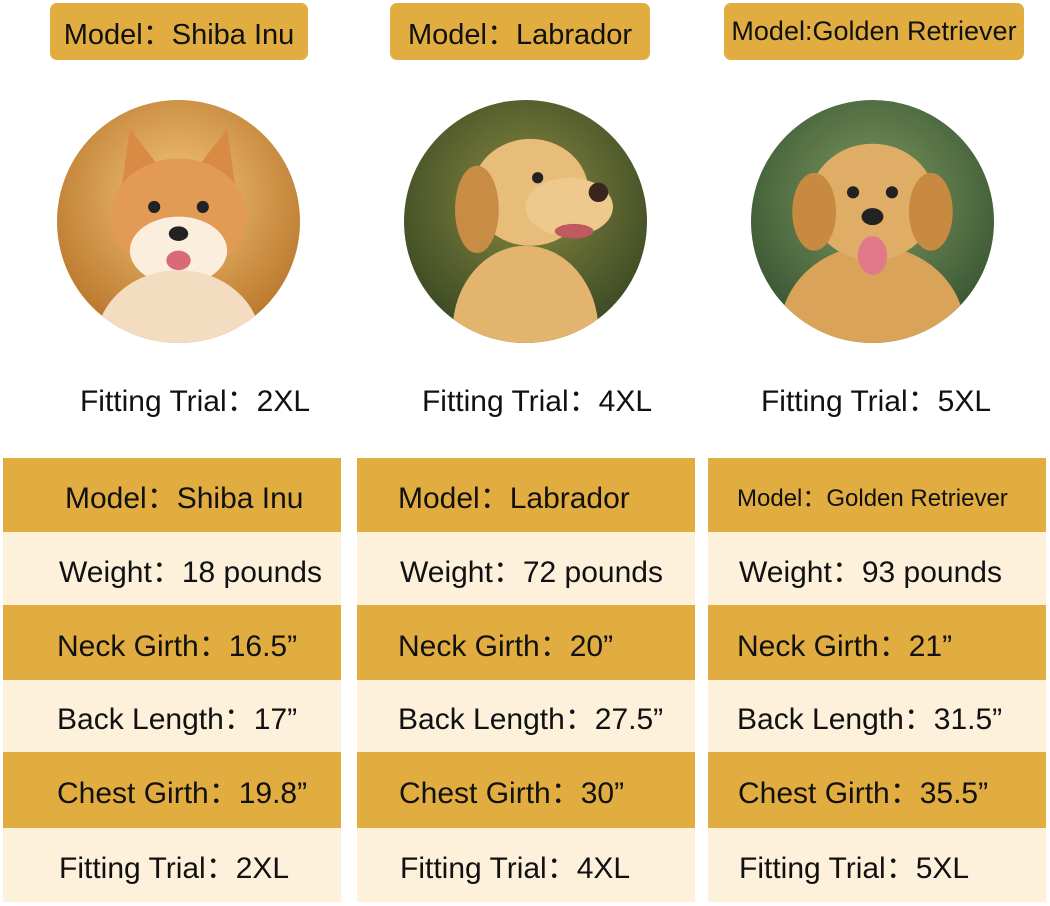 The image size is (1050, 906). Describe the element at coordinates (526, 568) in the screenshot. I see `table-row-weight: Weight：72 pounds` at that location.